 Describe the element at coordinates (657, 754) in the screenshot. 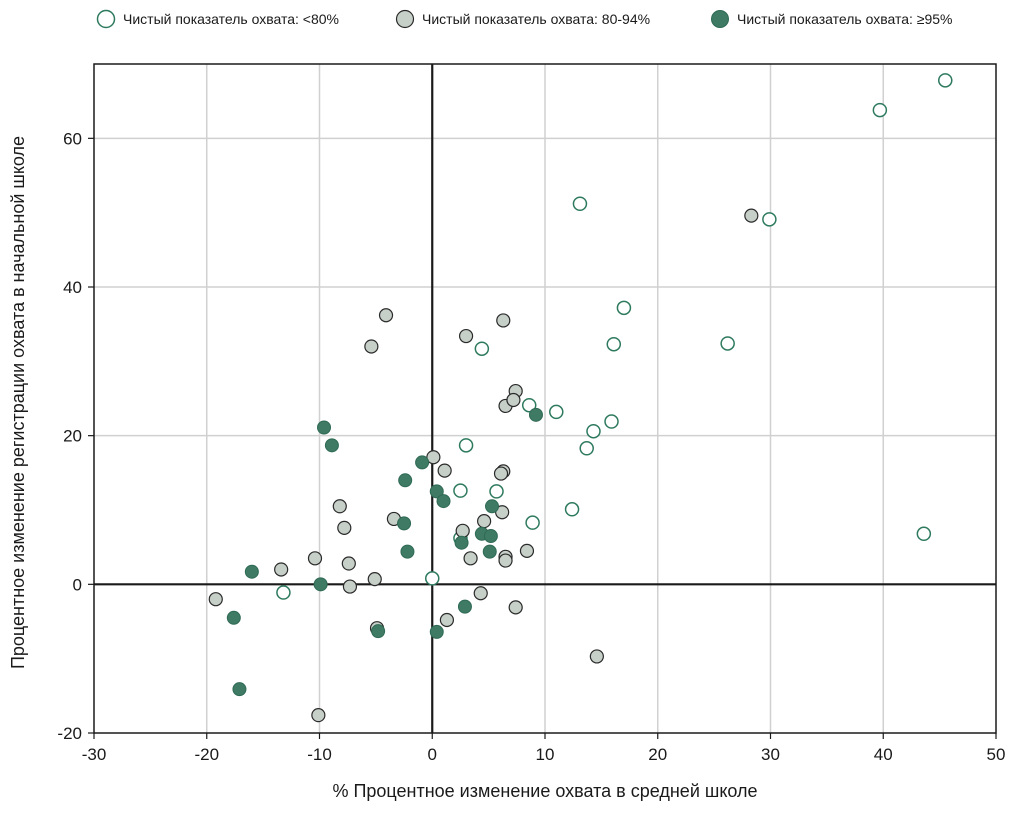

I see `x-tick-label: 20` at that location.